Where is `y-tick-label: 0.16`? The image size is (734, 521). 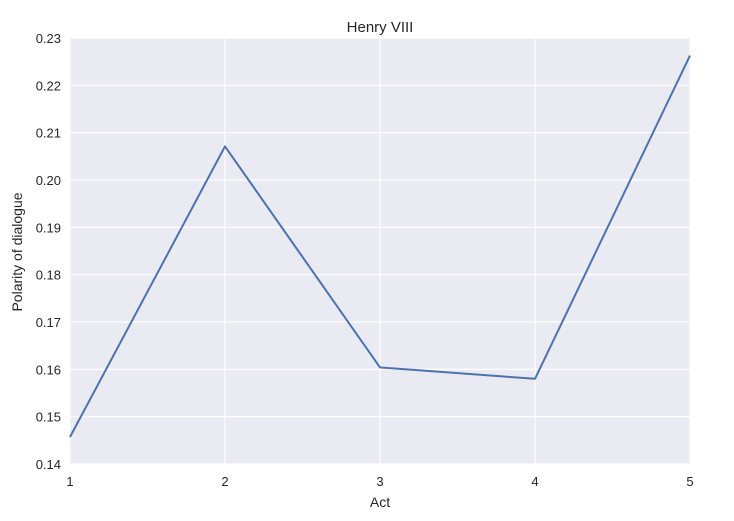 y-tick-label: 0.16 is located at coordinates (48, 369).